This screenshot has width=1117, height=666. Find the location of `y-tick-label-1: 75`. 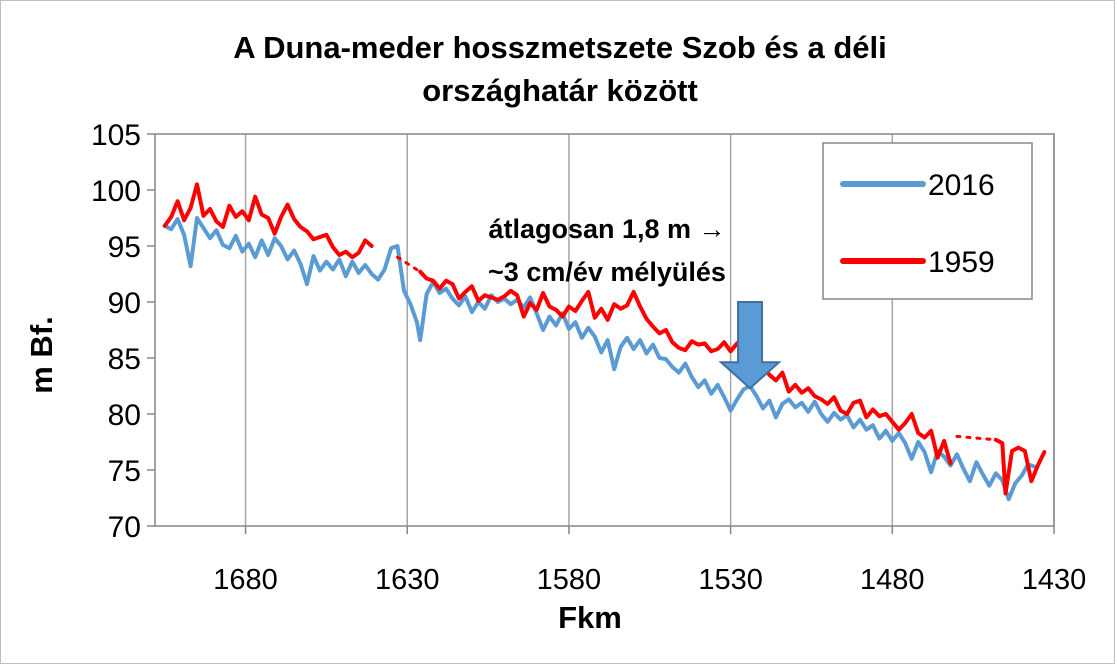

y-tick-label-1: 75 is located at coordinates (124, 471).